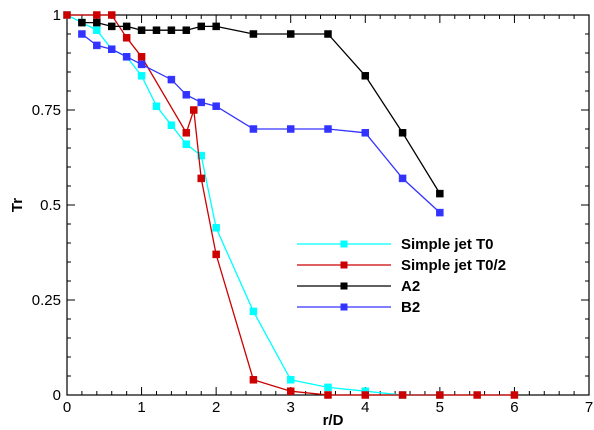 Image resolution: width=594 pixels, height=430 pixels. Describe the element at coordinates (57, 395) in the screenshot. I see `y-tick-label: 0` at that location.